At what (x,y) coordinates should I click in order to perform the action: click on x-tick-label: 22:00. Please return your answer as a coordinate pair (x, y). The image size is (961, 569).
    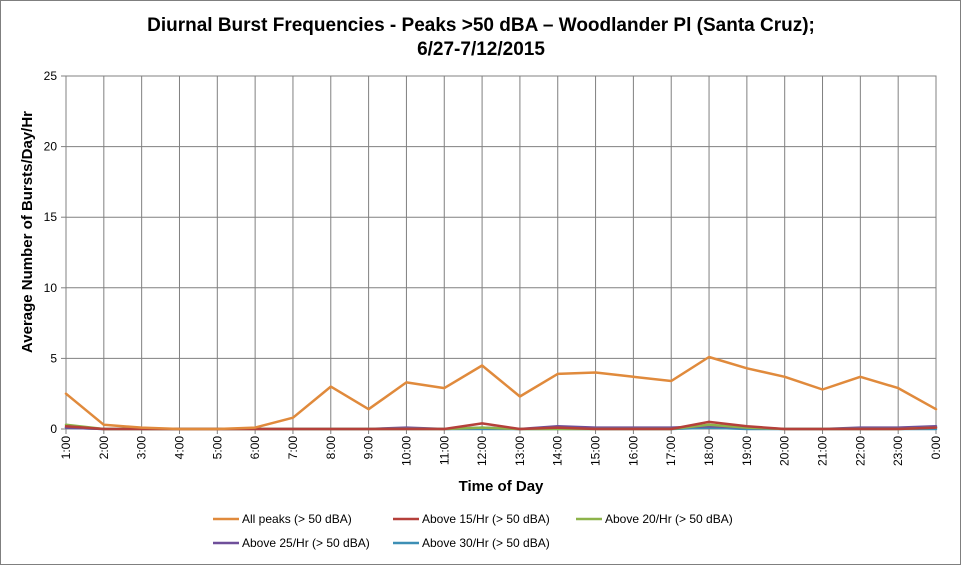
    Looking at the image, I should click on (860, 451).